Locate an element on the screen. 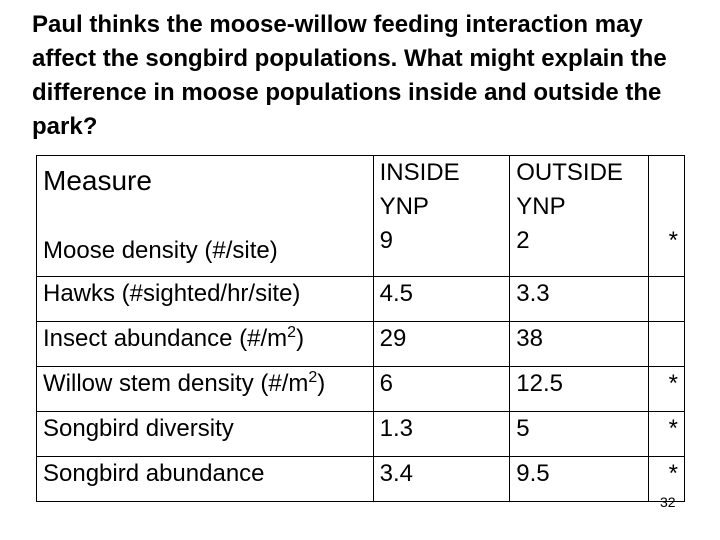 This screenshot has width=720, height=540. inside-value: 1.3 is located at coordinates (441, 434).